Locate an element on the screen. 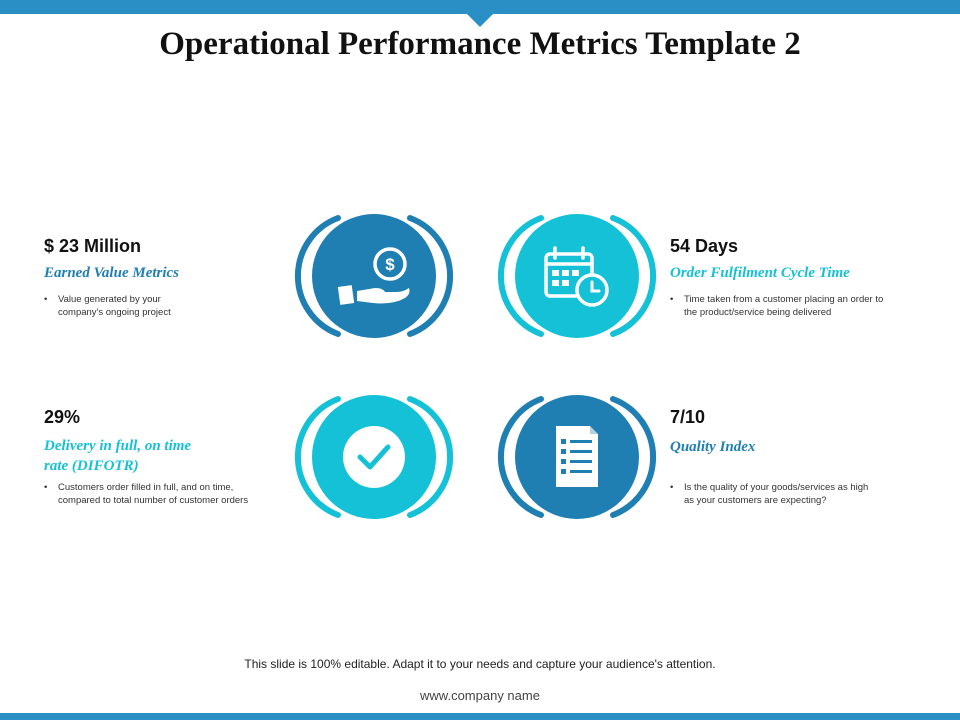  metric-name-cycle-time: Order Fulfilment Cycle Time is located at coordinates (760, 273).